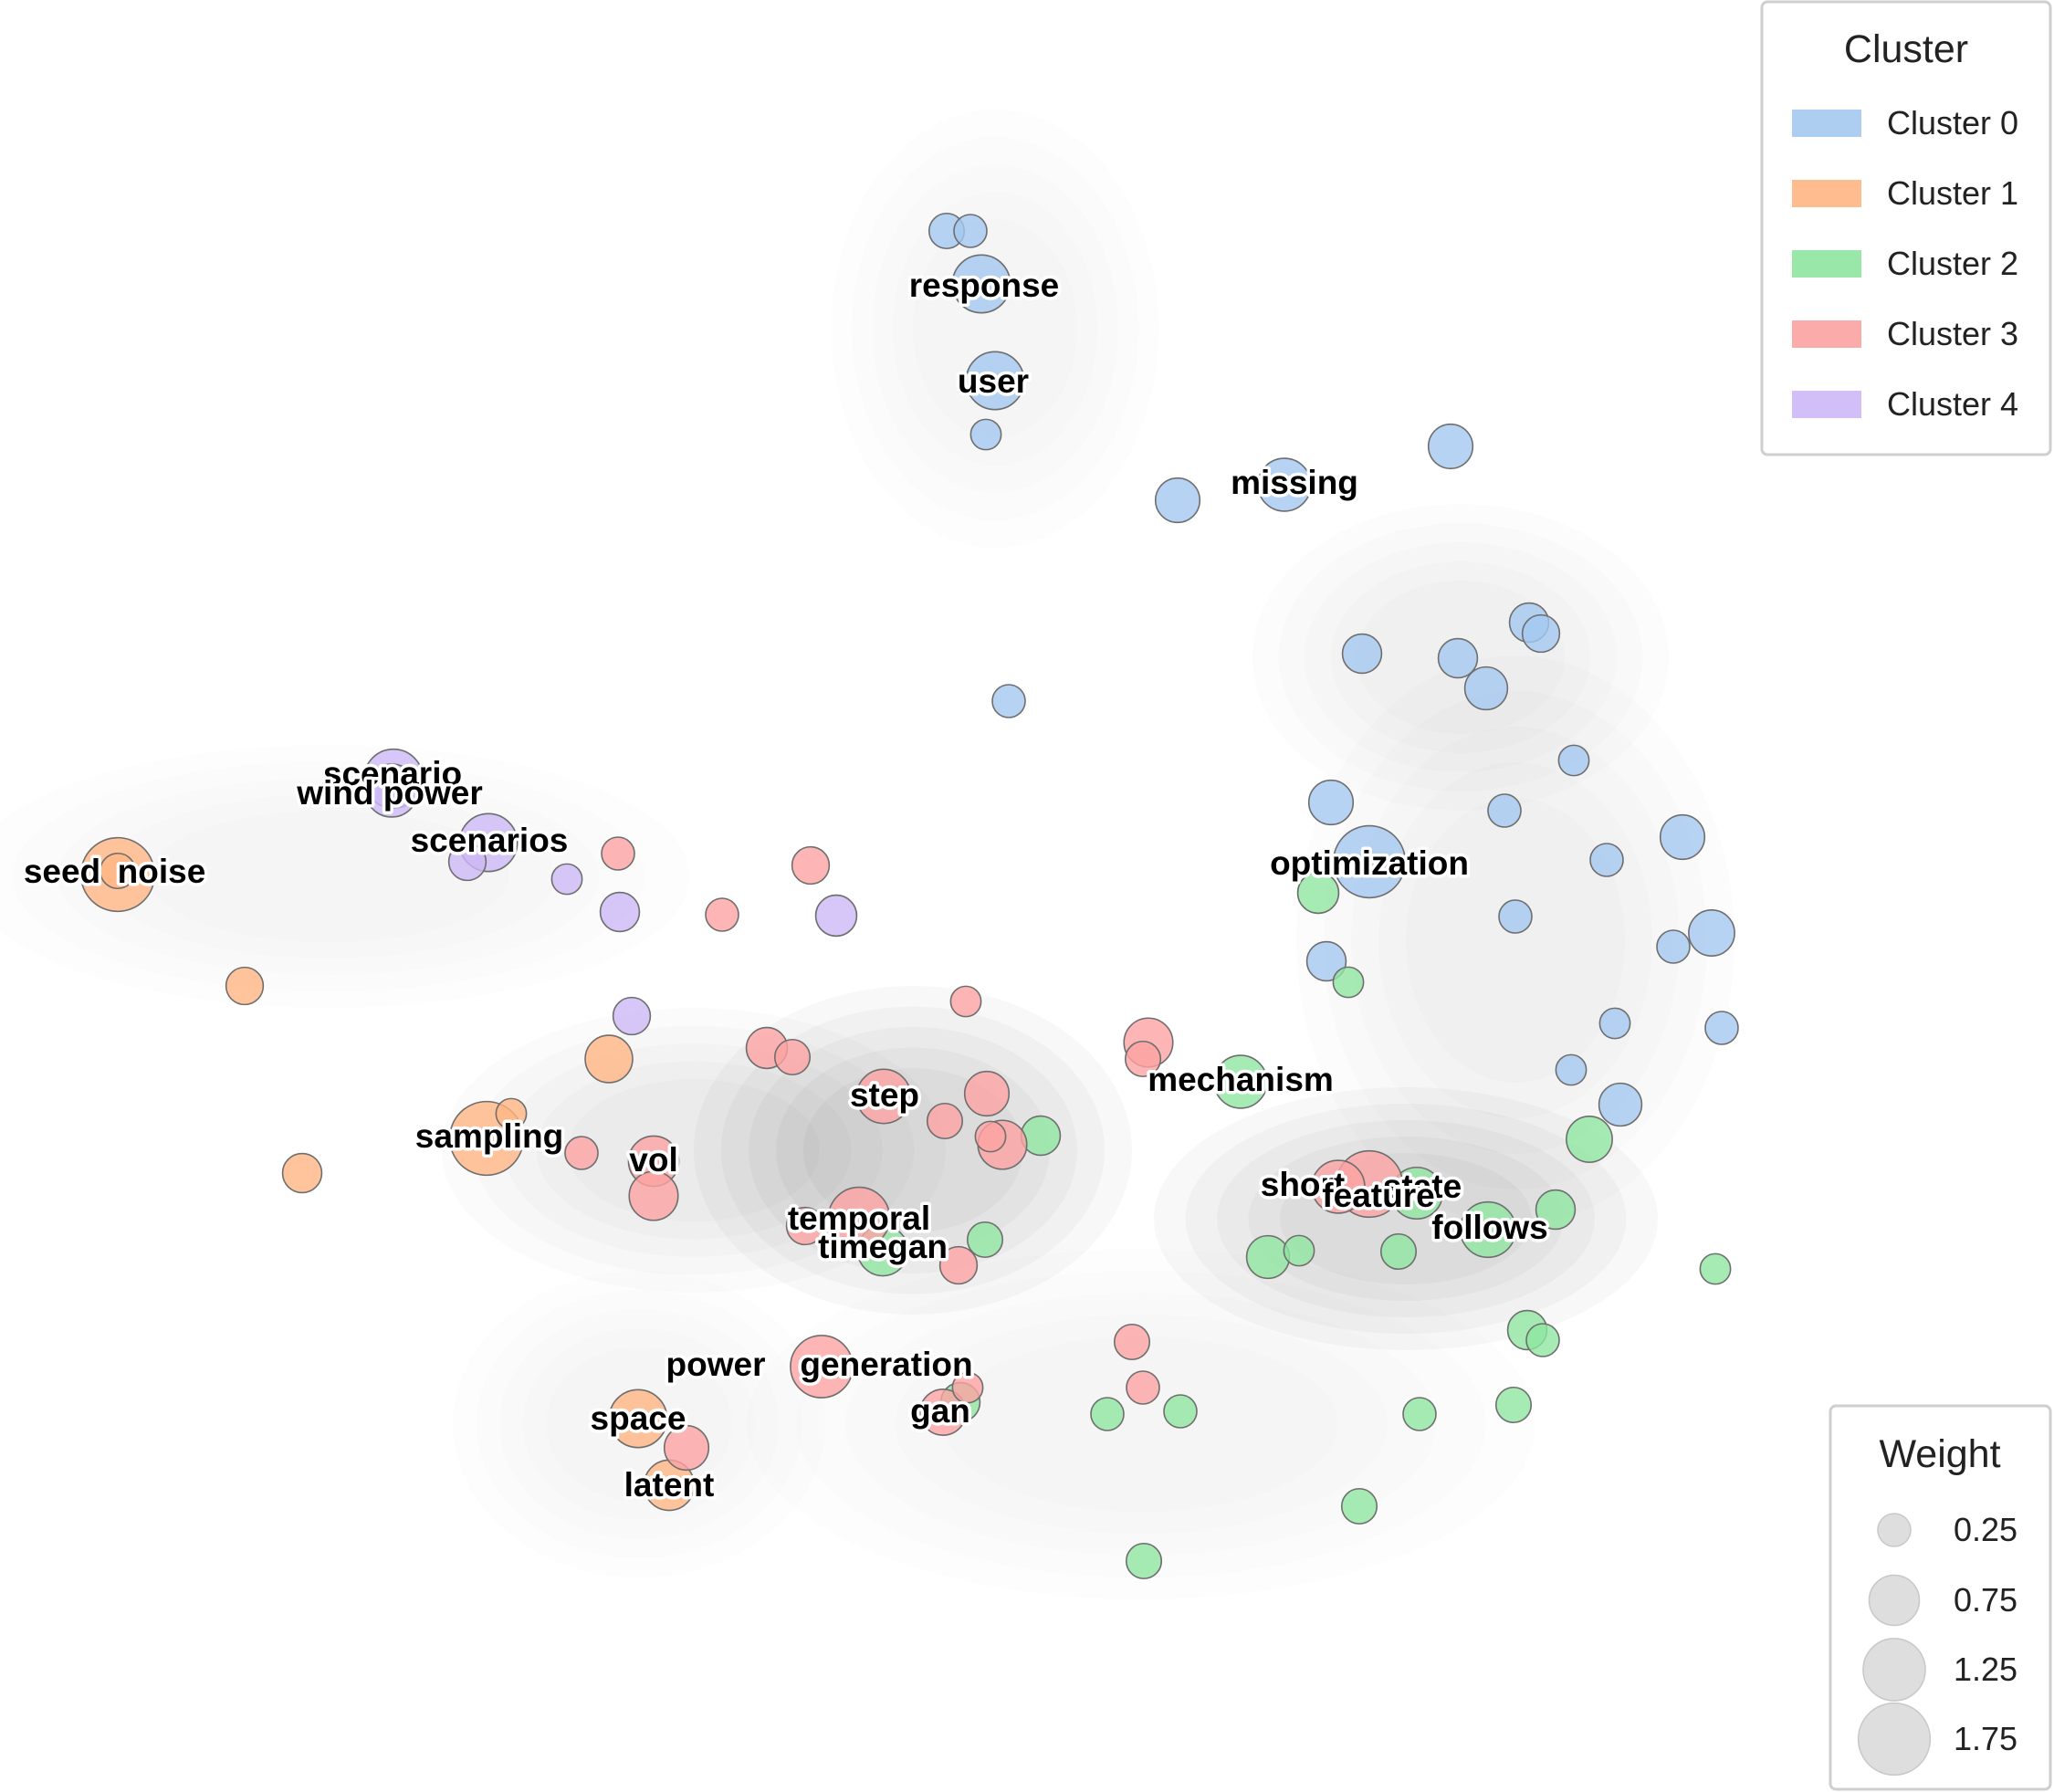 This screenshot has width=2054, height=1792. What do you see at coordinates (716, 1364) in the screenshot?
I see `word-label-power: power` at bounding box center [716, 1364].